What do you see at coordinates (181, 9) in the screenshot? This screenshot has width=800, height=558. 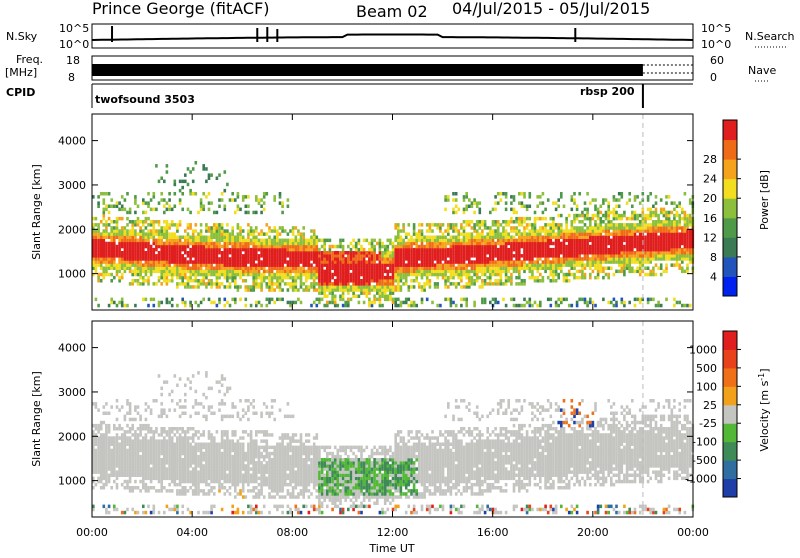 I see `station-title: Prince George (fitACF)` at bounding box center [181, 9].